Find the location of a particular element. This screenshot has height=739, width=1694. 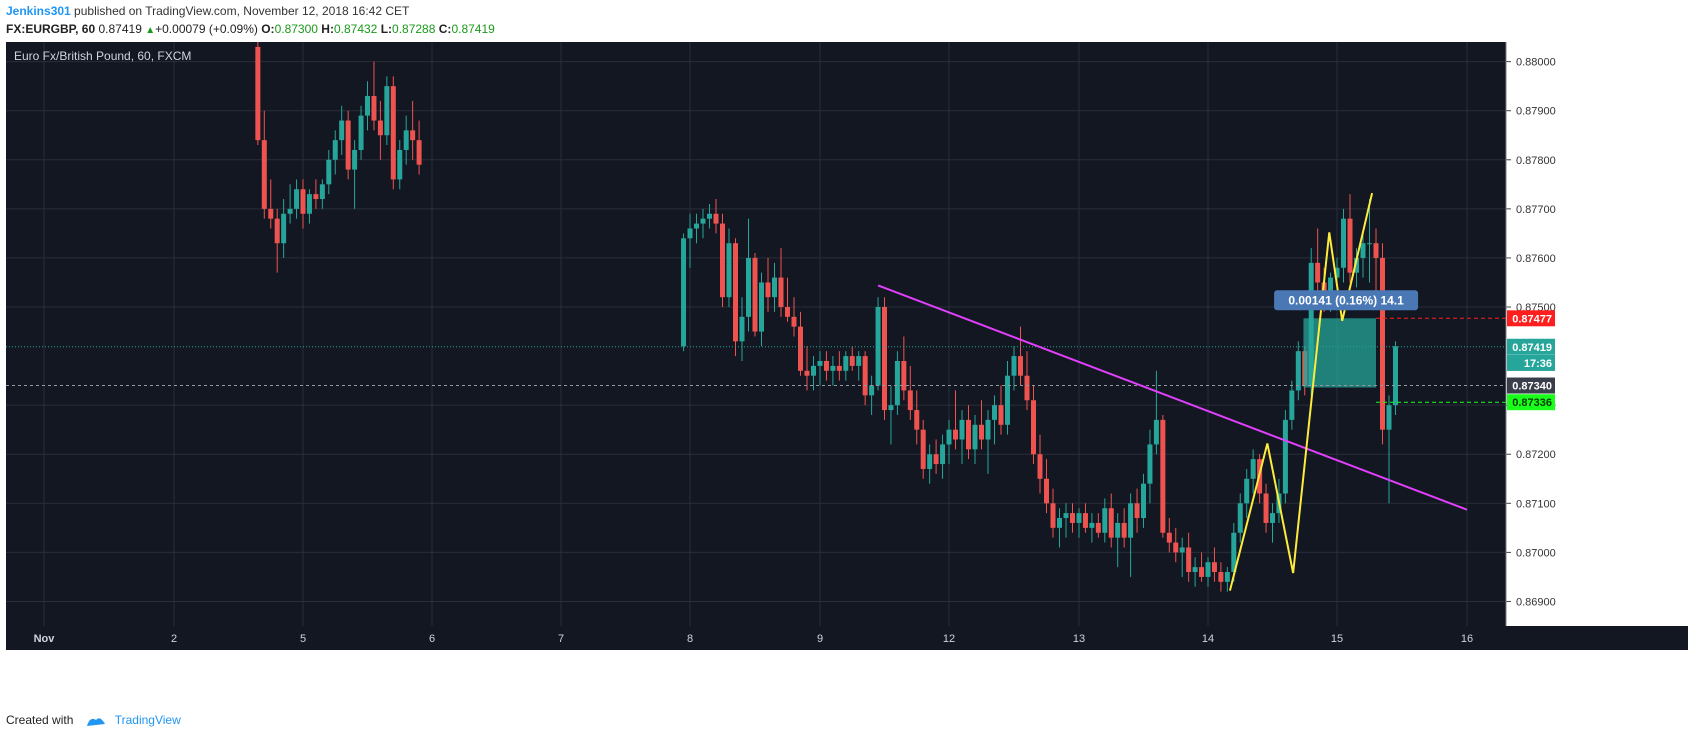

price-axis-background is located at coordinates (1597, 334).